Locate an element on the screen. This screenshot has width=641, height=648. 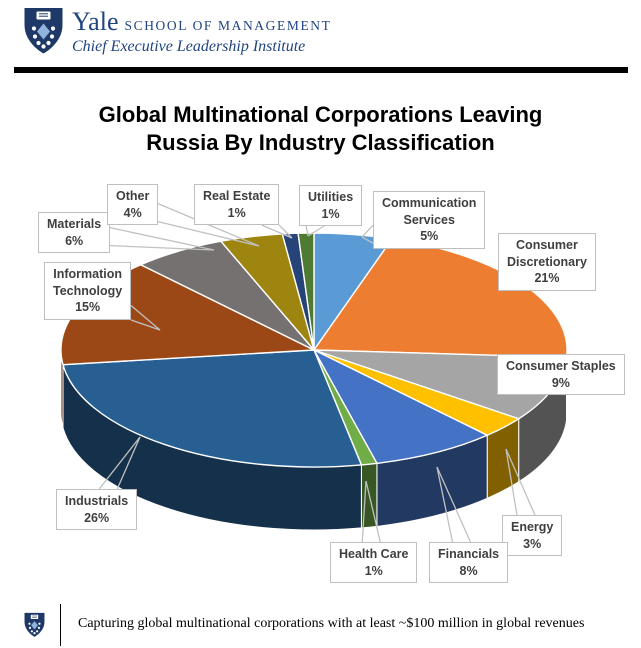
wordmark-yale: Yale is located at coordinates (95, 21).